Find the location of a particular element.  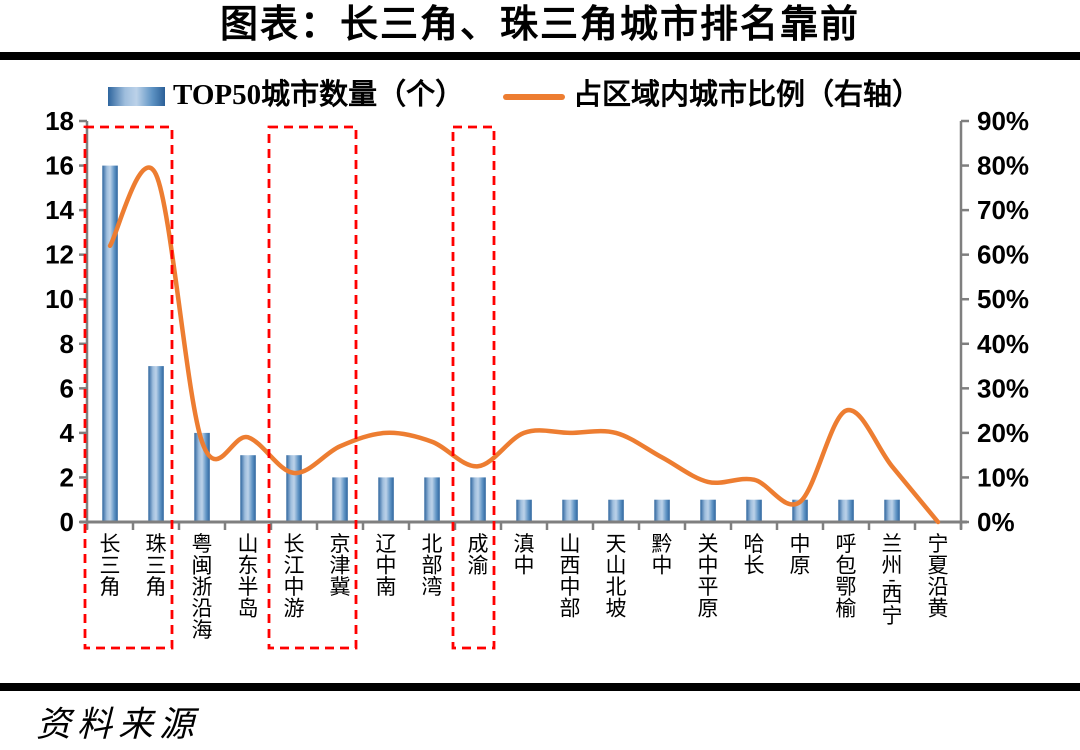

category-label: 北部湾 is located at coordinates (432, 565).